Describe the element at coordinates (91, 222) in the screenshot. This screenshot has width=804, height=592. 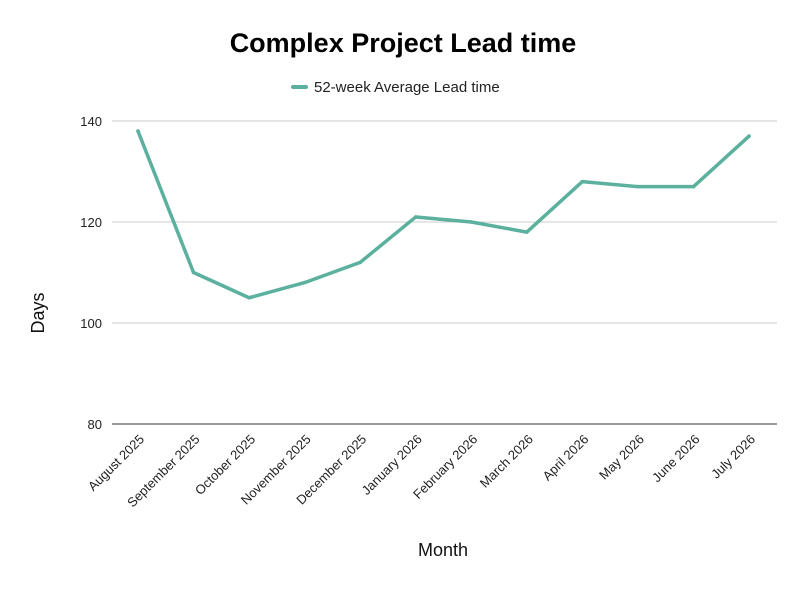
I see `y-tick-label: 120` at that location.